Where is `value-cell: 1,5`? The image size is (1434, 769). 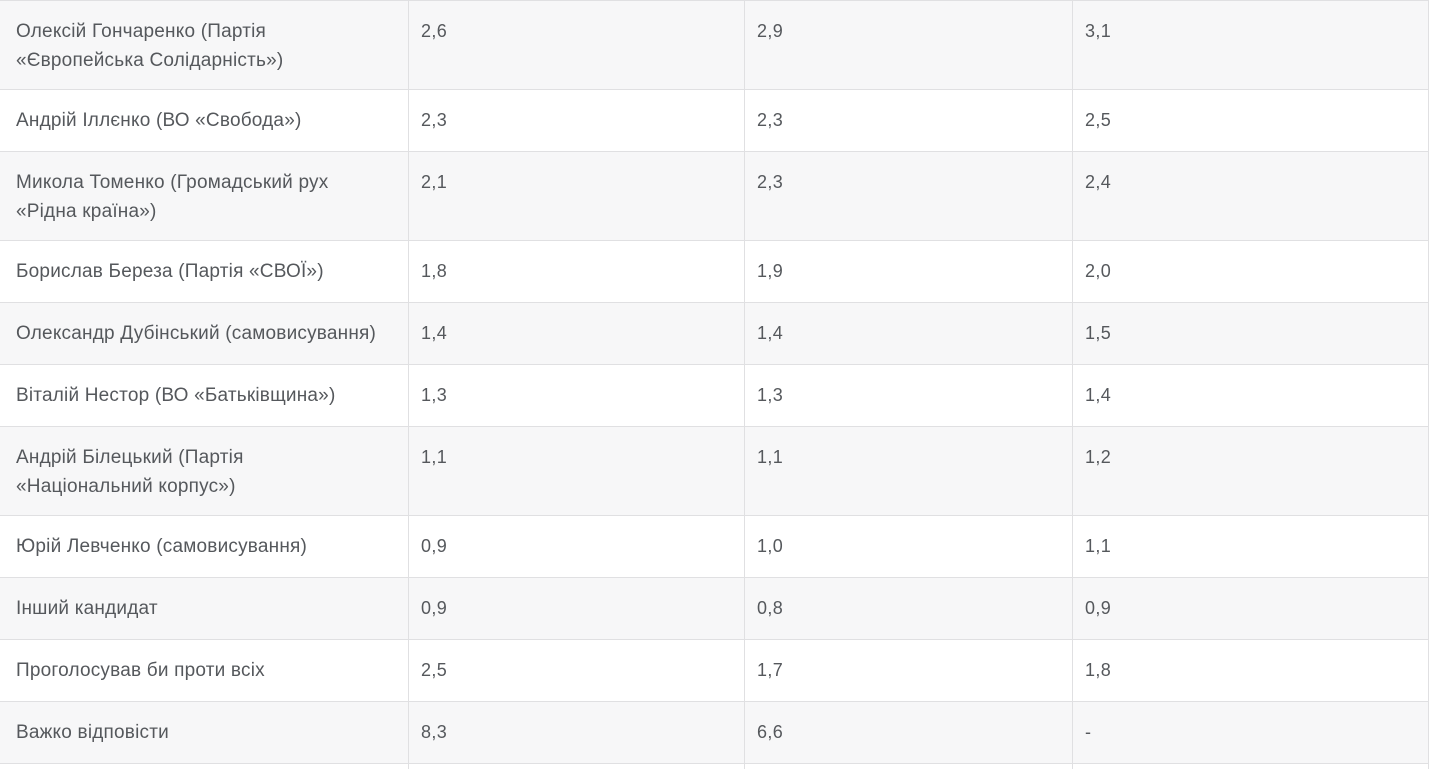
value-cell: 1,5 is located at coordinates (1250, 333).